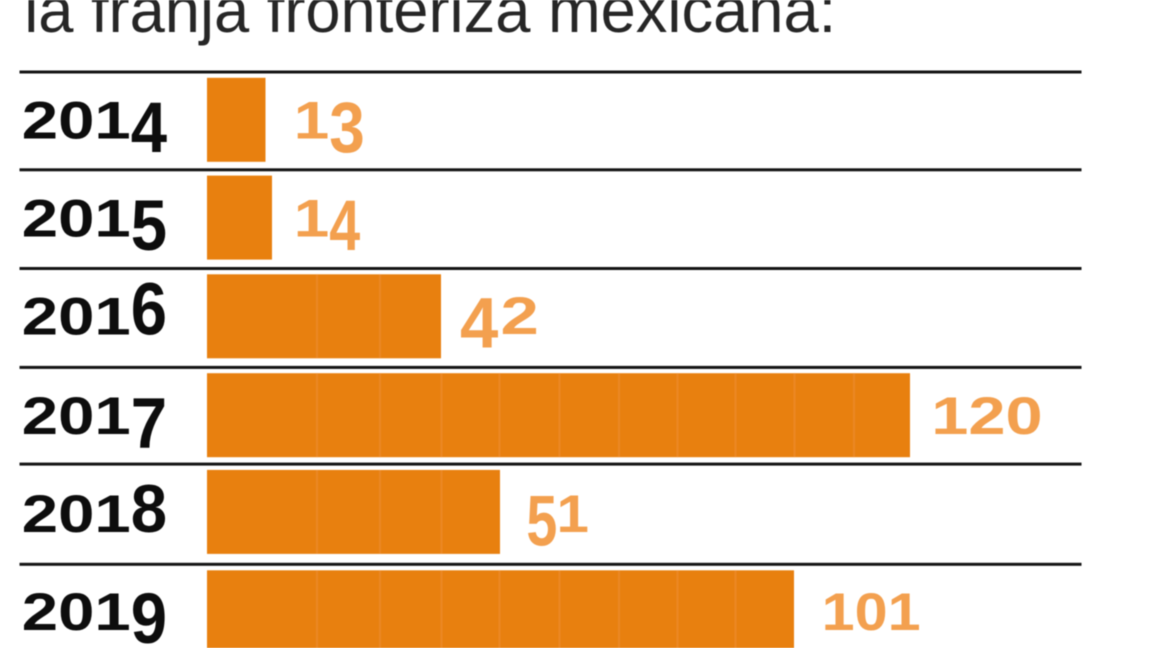 Image resolution: width=1152 pixels, height=648 pixels. Describe the element at coordinates (149, 423) in the screenshot. I see `svg-text: 7` at that location.